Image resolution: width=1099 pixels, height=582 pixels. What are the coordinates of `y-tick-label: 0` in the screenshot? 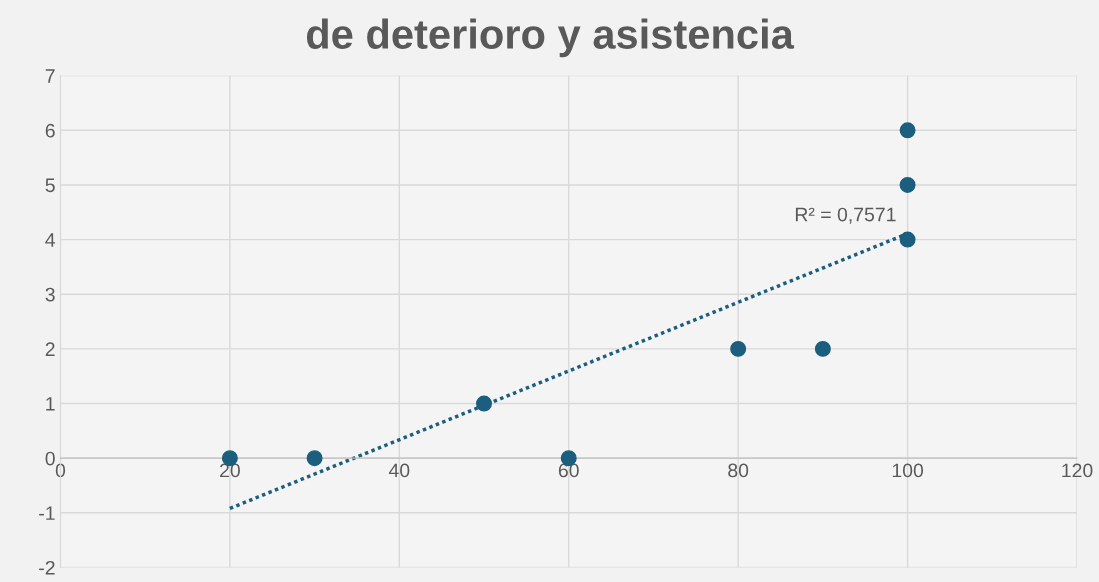 It's located at (50, 458).